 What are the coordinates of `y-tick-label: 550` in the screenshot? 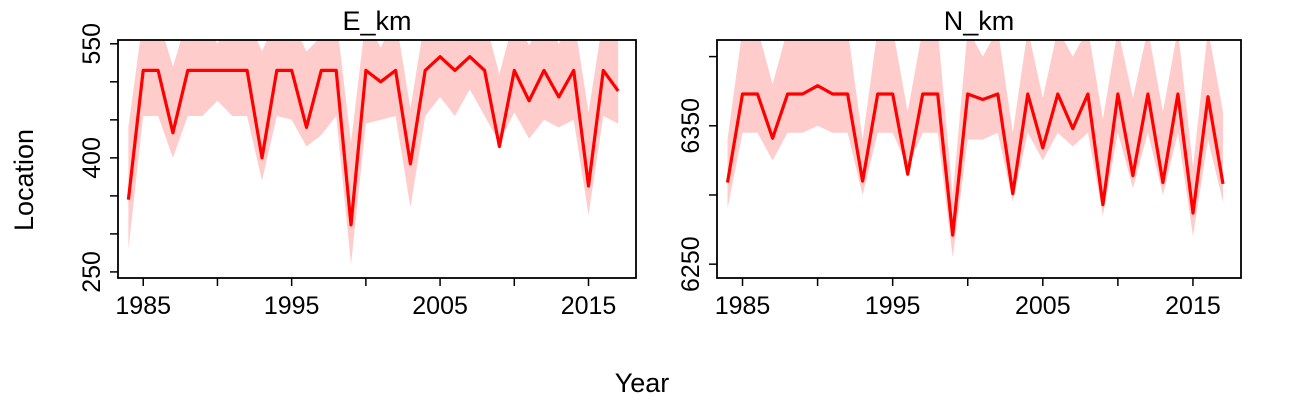 It's located at (92, 44).